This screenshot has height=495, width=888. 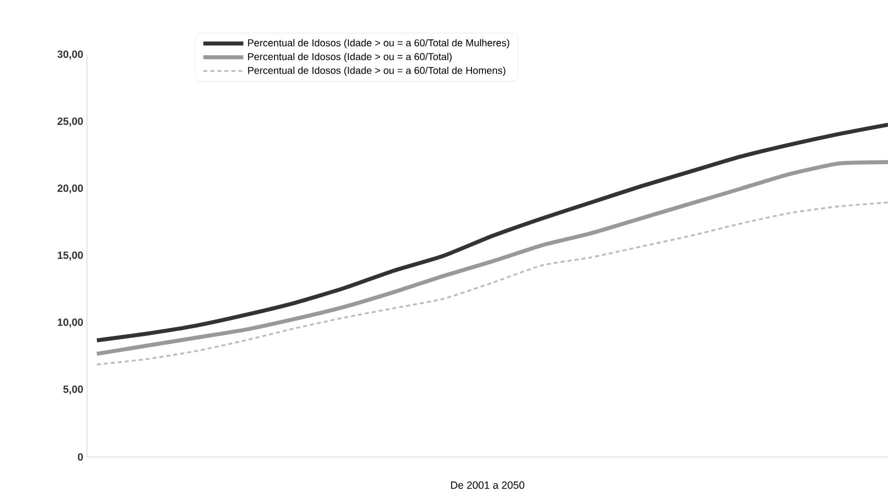 What do you see at coordinates (350, 57) in the screenshot?
I see `legend-label: Percentual de Idosos (Idade > ou = a 60/Total)` at bounding box center [350, 57].